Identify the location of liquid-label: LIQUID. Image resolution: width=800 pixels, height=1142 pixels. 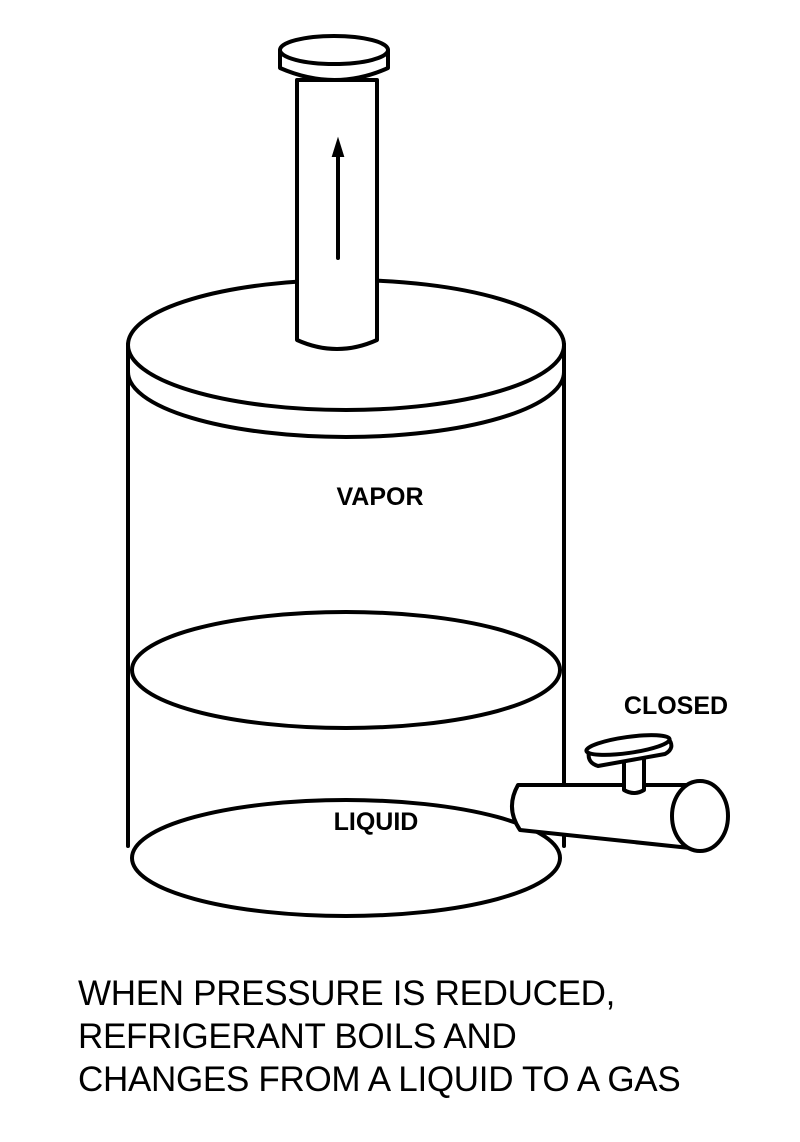
(376, 822).